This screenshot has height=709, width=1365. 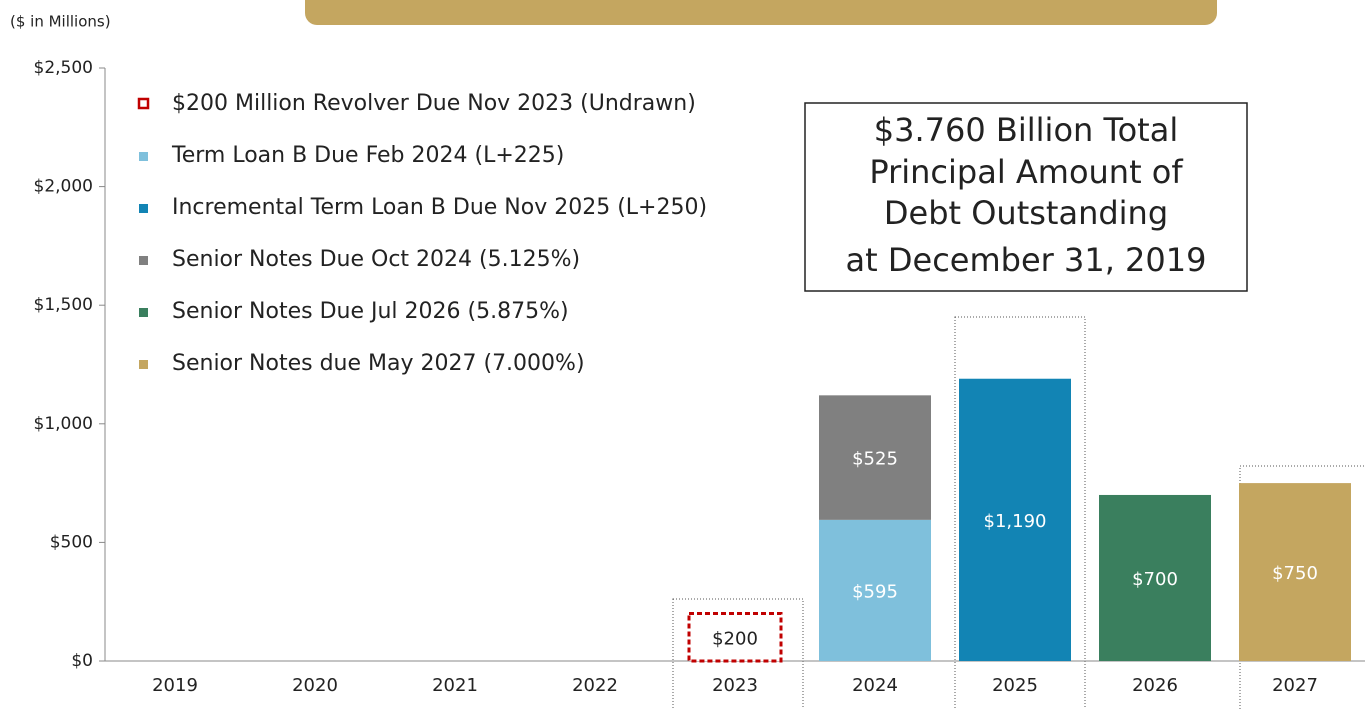 What do you see at coordinates (1026, 213) in the screenshot?
I see `annotation: Debt Outstanding` at bounding box center [1026, 213].